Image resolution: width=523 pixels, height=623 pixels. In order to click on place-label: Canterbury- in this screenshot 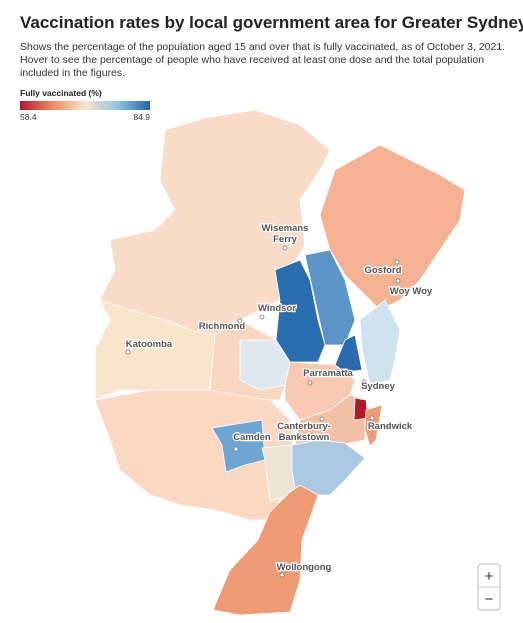, I will do `click(304, 426)`.